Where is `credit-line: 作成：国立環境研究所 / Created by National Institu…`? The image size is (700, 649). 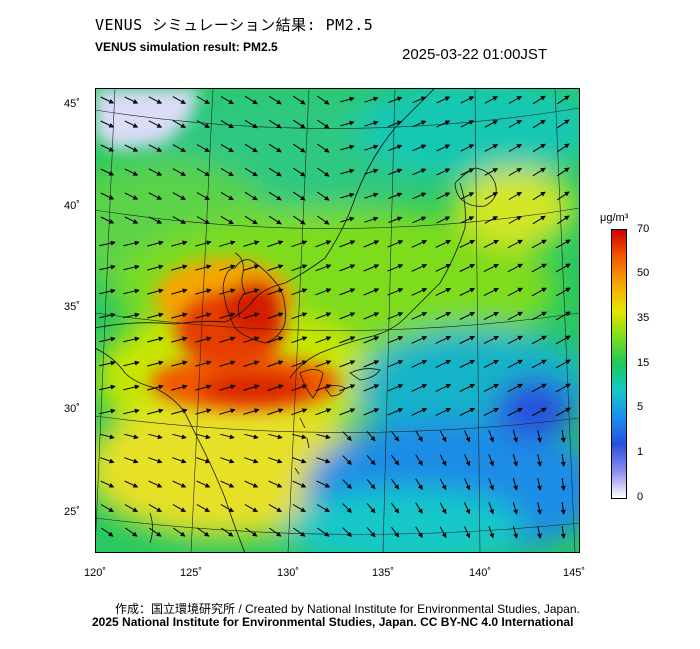
credit-line: 作成：国立環境研究所 / Created by National Institu… is located at coordinates (347, 609).